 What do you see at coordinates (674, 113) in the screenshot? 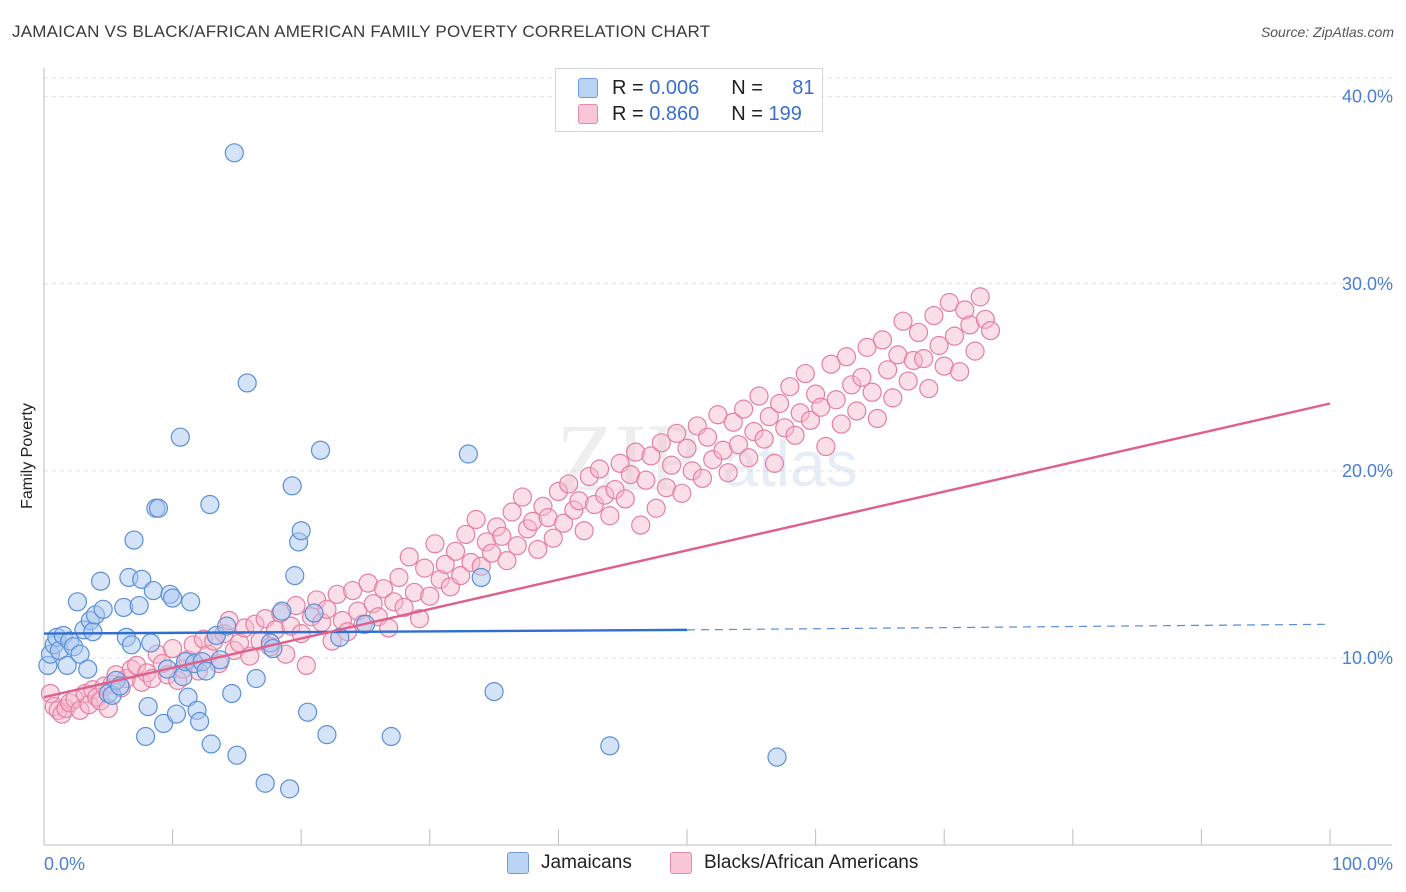
I see `legend-r-value: 0.860` at bounding box center [674, 113].